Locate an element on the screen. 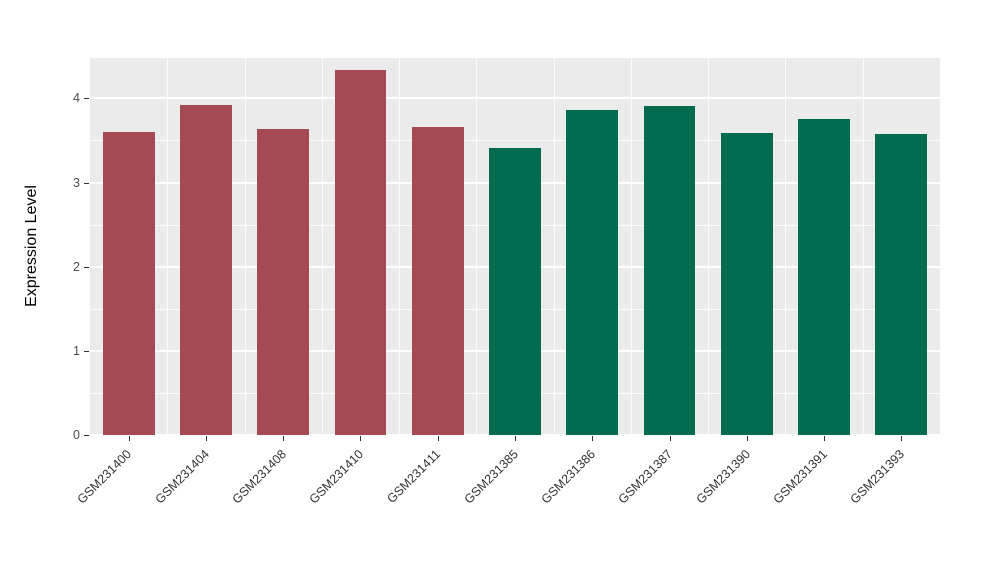 The width and height of the screenshot is (1000, 580). y-axis-title: Expression Level is located at coordinates (31, 246).